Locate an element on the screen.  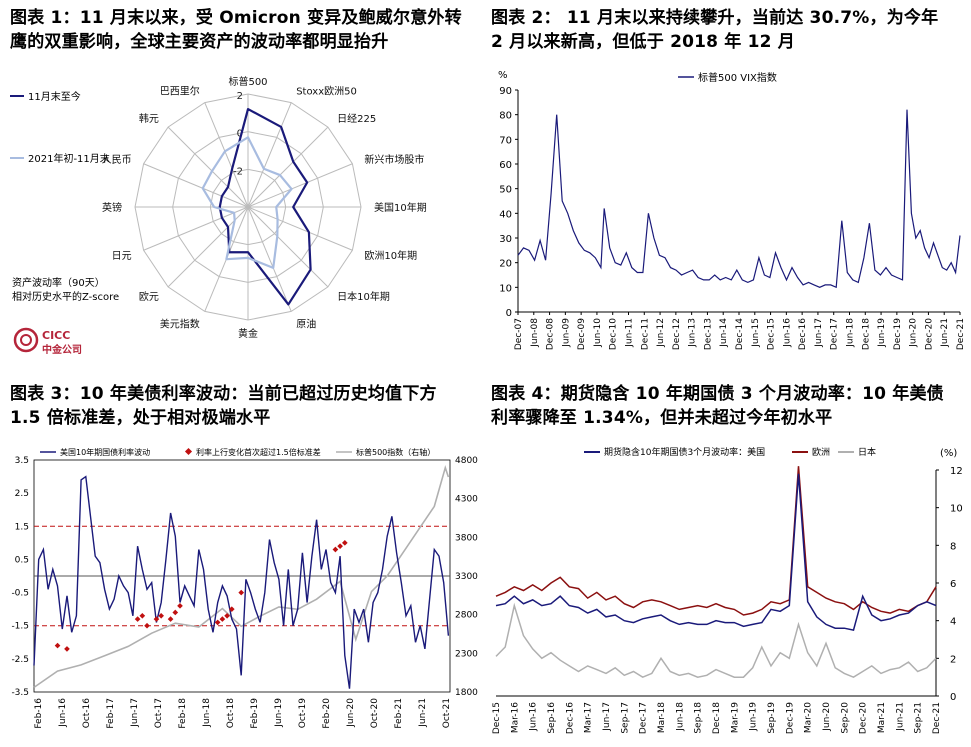
radar-axis-label: 巴西里尔 is located at coordinates (180, 91).